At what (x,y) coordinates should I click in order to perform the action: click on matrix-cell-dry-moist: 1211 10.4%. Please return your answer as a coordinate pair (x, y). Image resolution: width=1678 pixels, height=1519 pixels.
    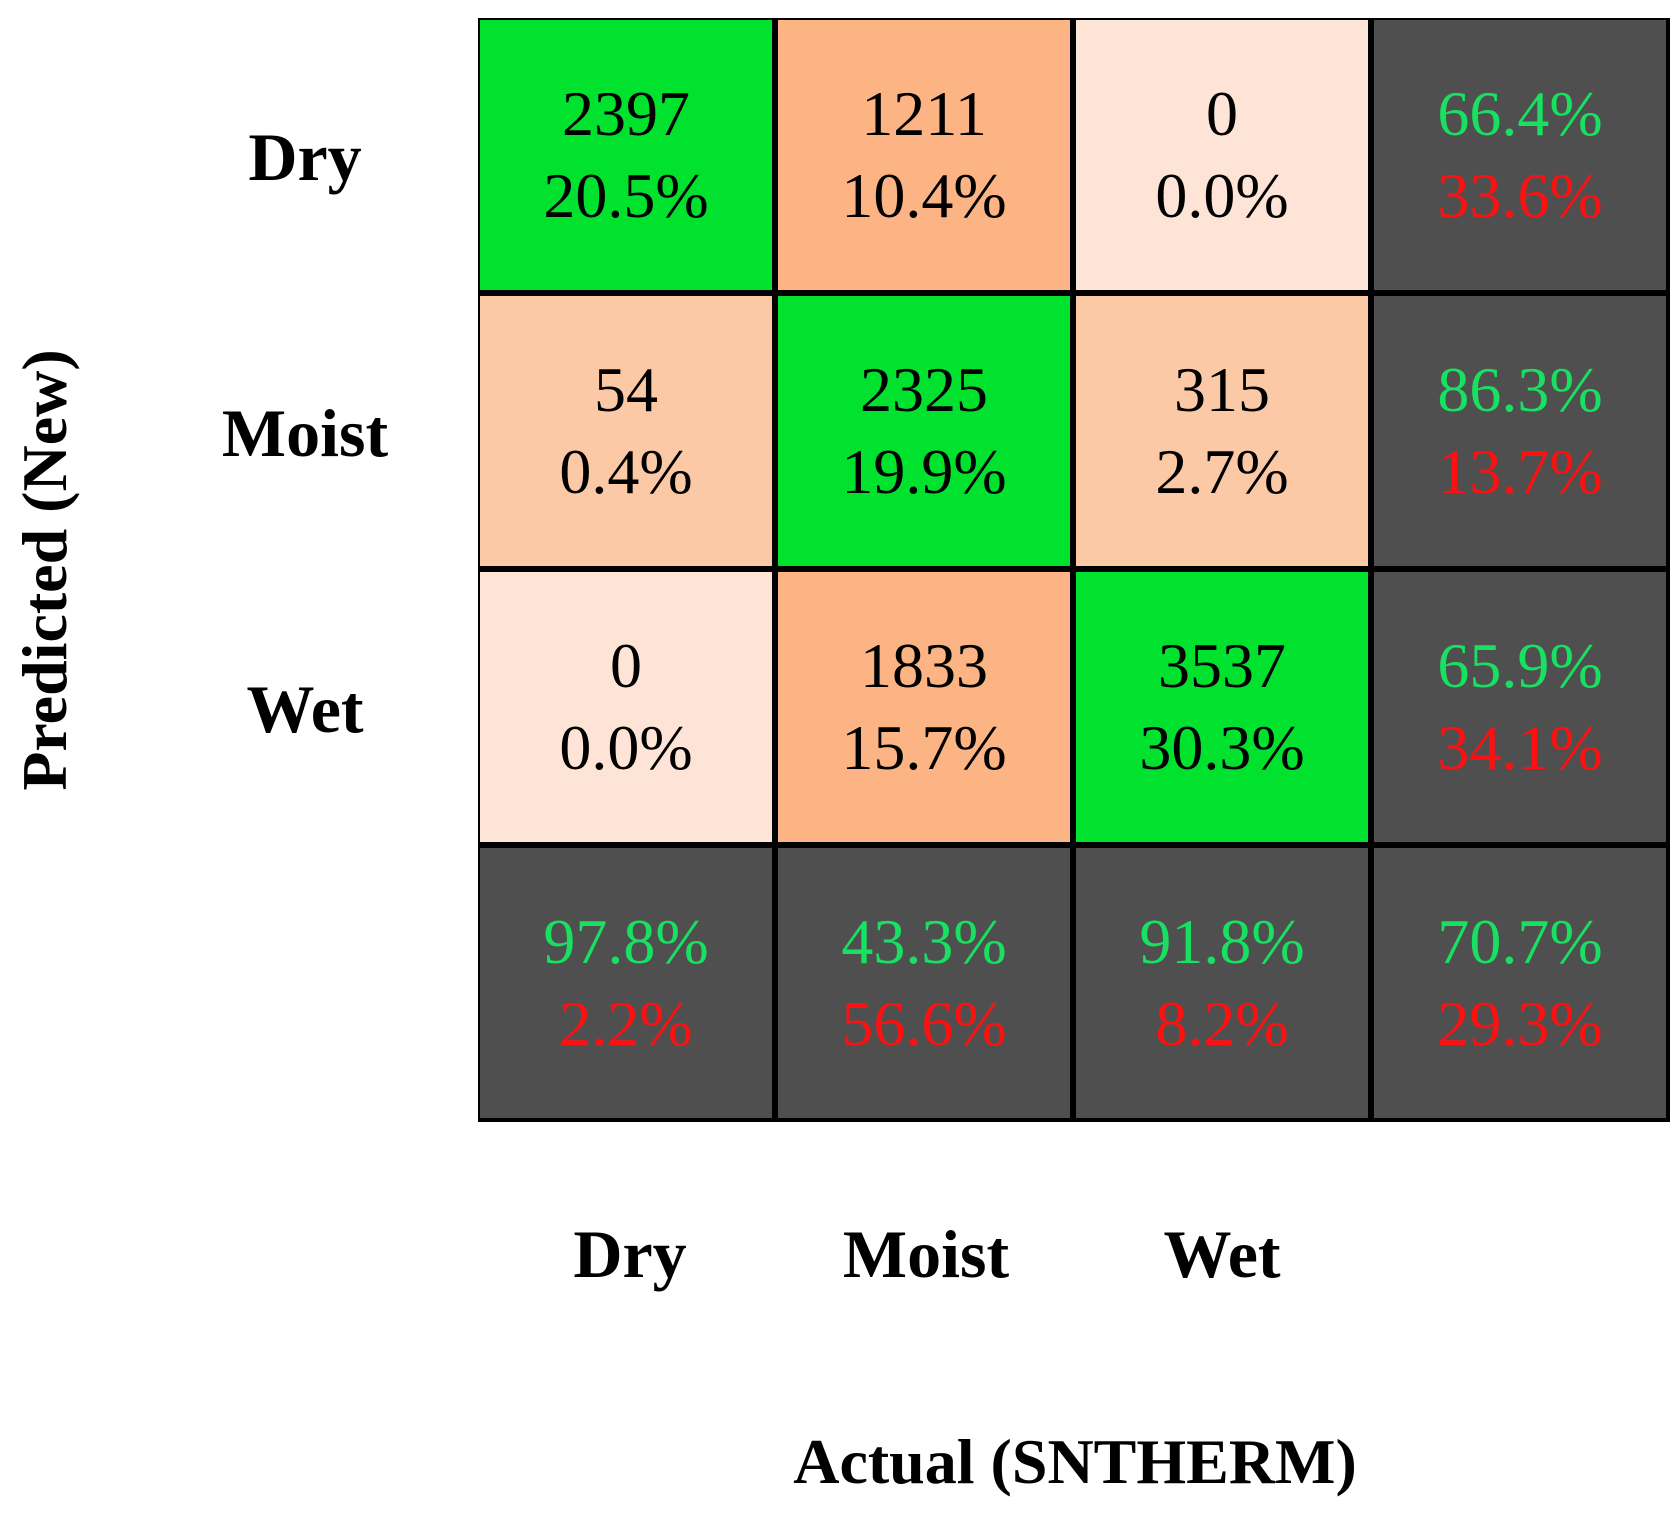
    Looking at the image, I should click on (924, 155).